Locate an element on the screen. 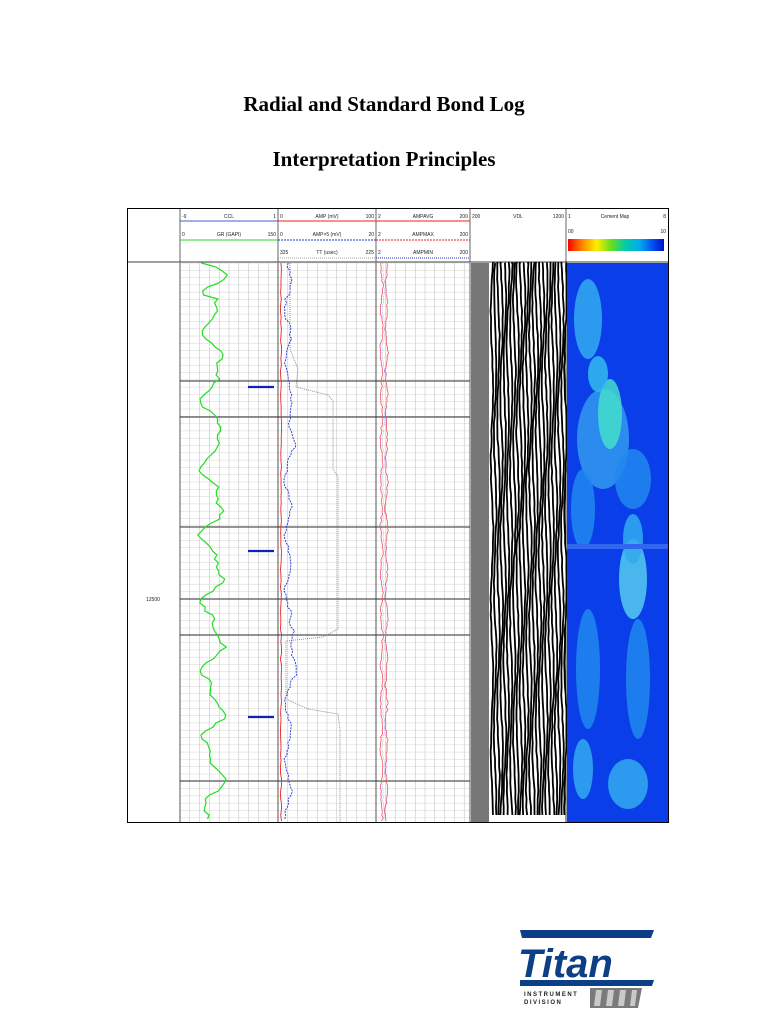 The height and width of the screenshot is (1024, 768). logo-line2: DIVISION is located at coordinates (543, 1003).